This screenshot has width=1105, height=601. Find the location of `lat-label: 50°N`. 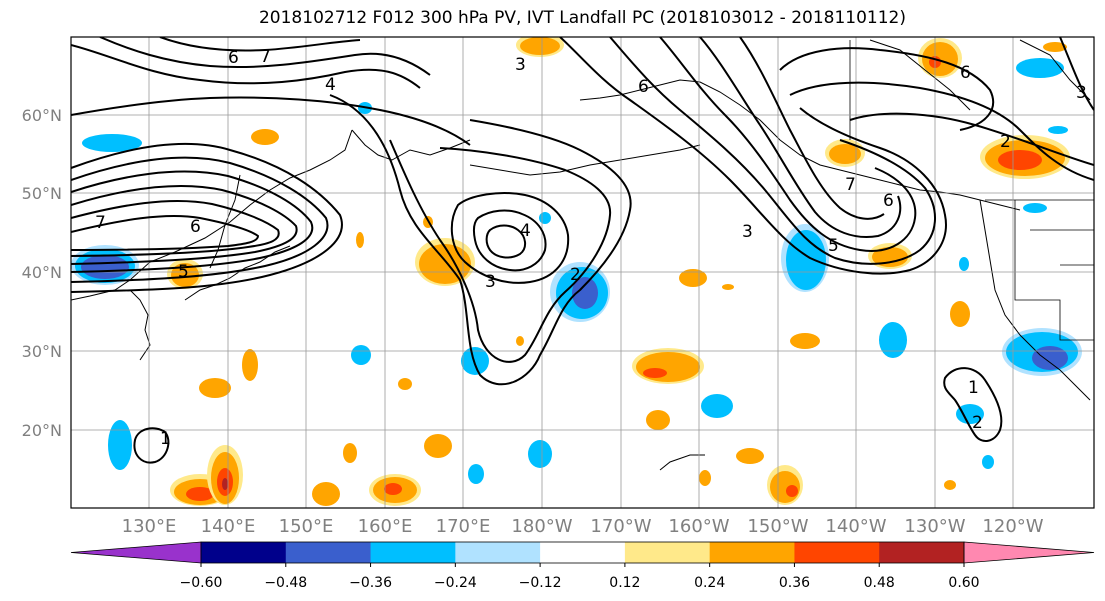

lat-label: 50°N is located at coordinates (42, 193).